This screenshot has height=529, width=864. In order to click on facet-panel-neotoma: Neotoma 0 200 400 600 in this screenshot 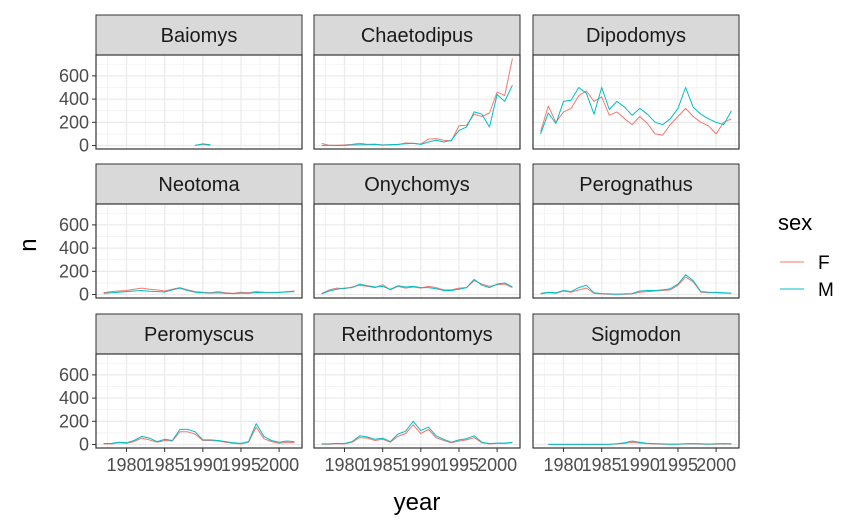, I will do `click(181, 234)`.